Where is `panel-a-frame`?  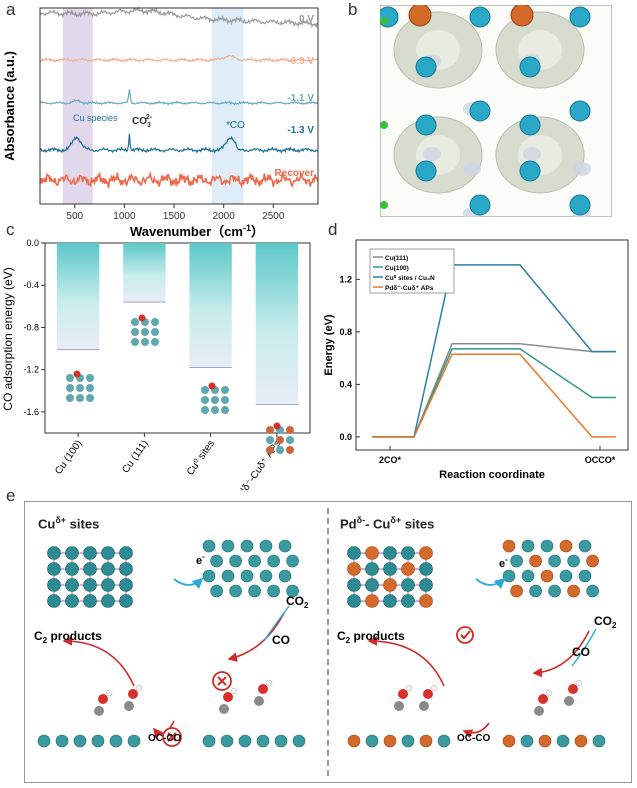 panel-a-frame is located at coordinates (179, 106).